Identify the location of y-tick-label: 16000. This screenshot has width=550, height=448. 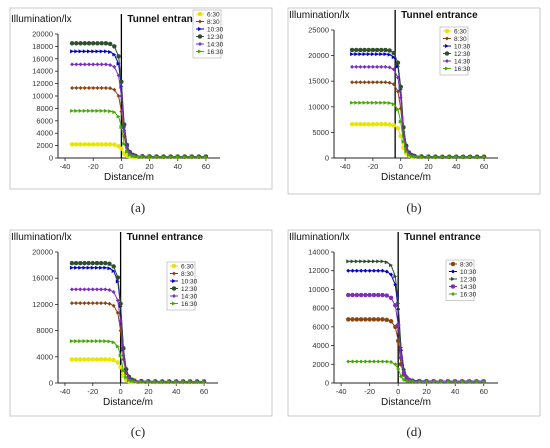
(42, 278).